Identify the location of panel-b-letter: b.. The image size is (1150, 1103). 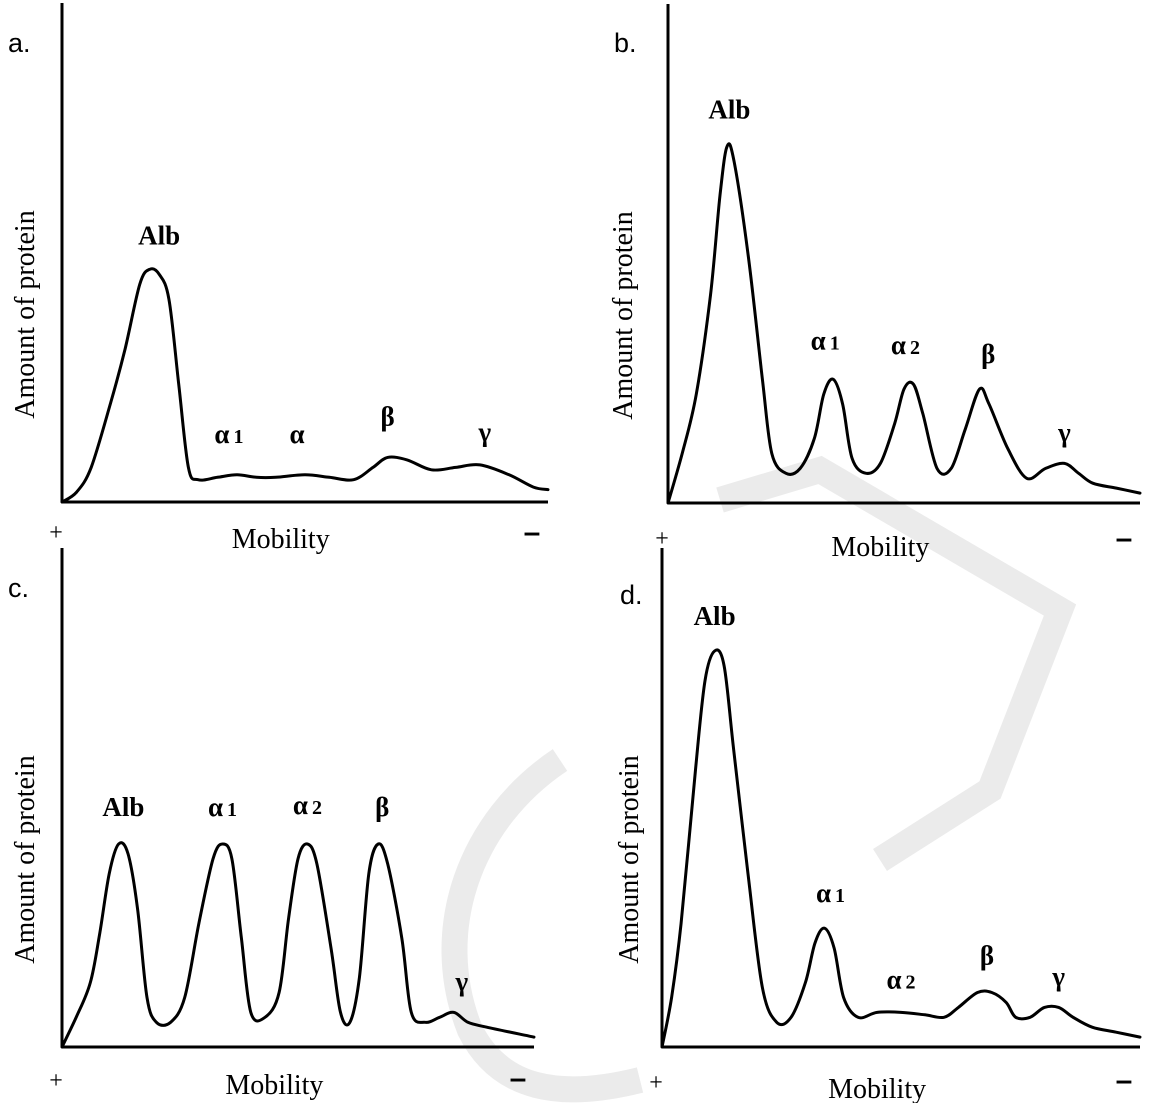
(625, 43).